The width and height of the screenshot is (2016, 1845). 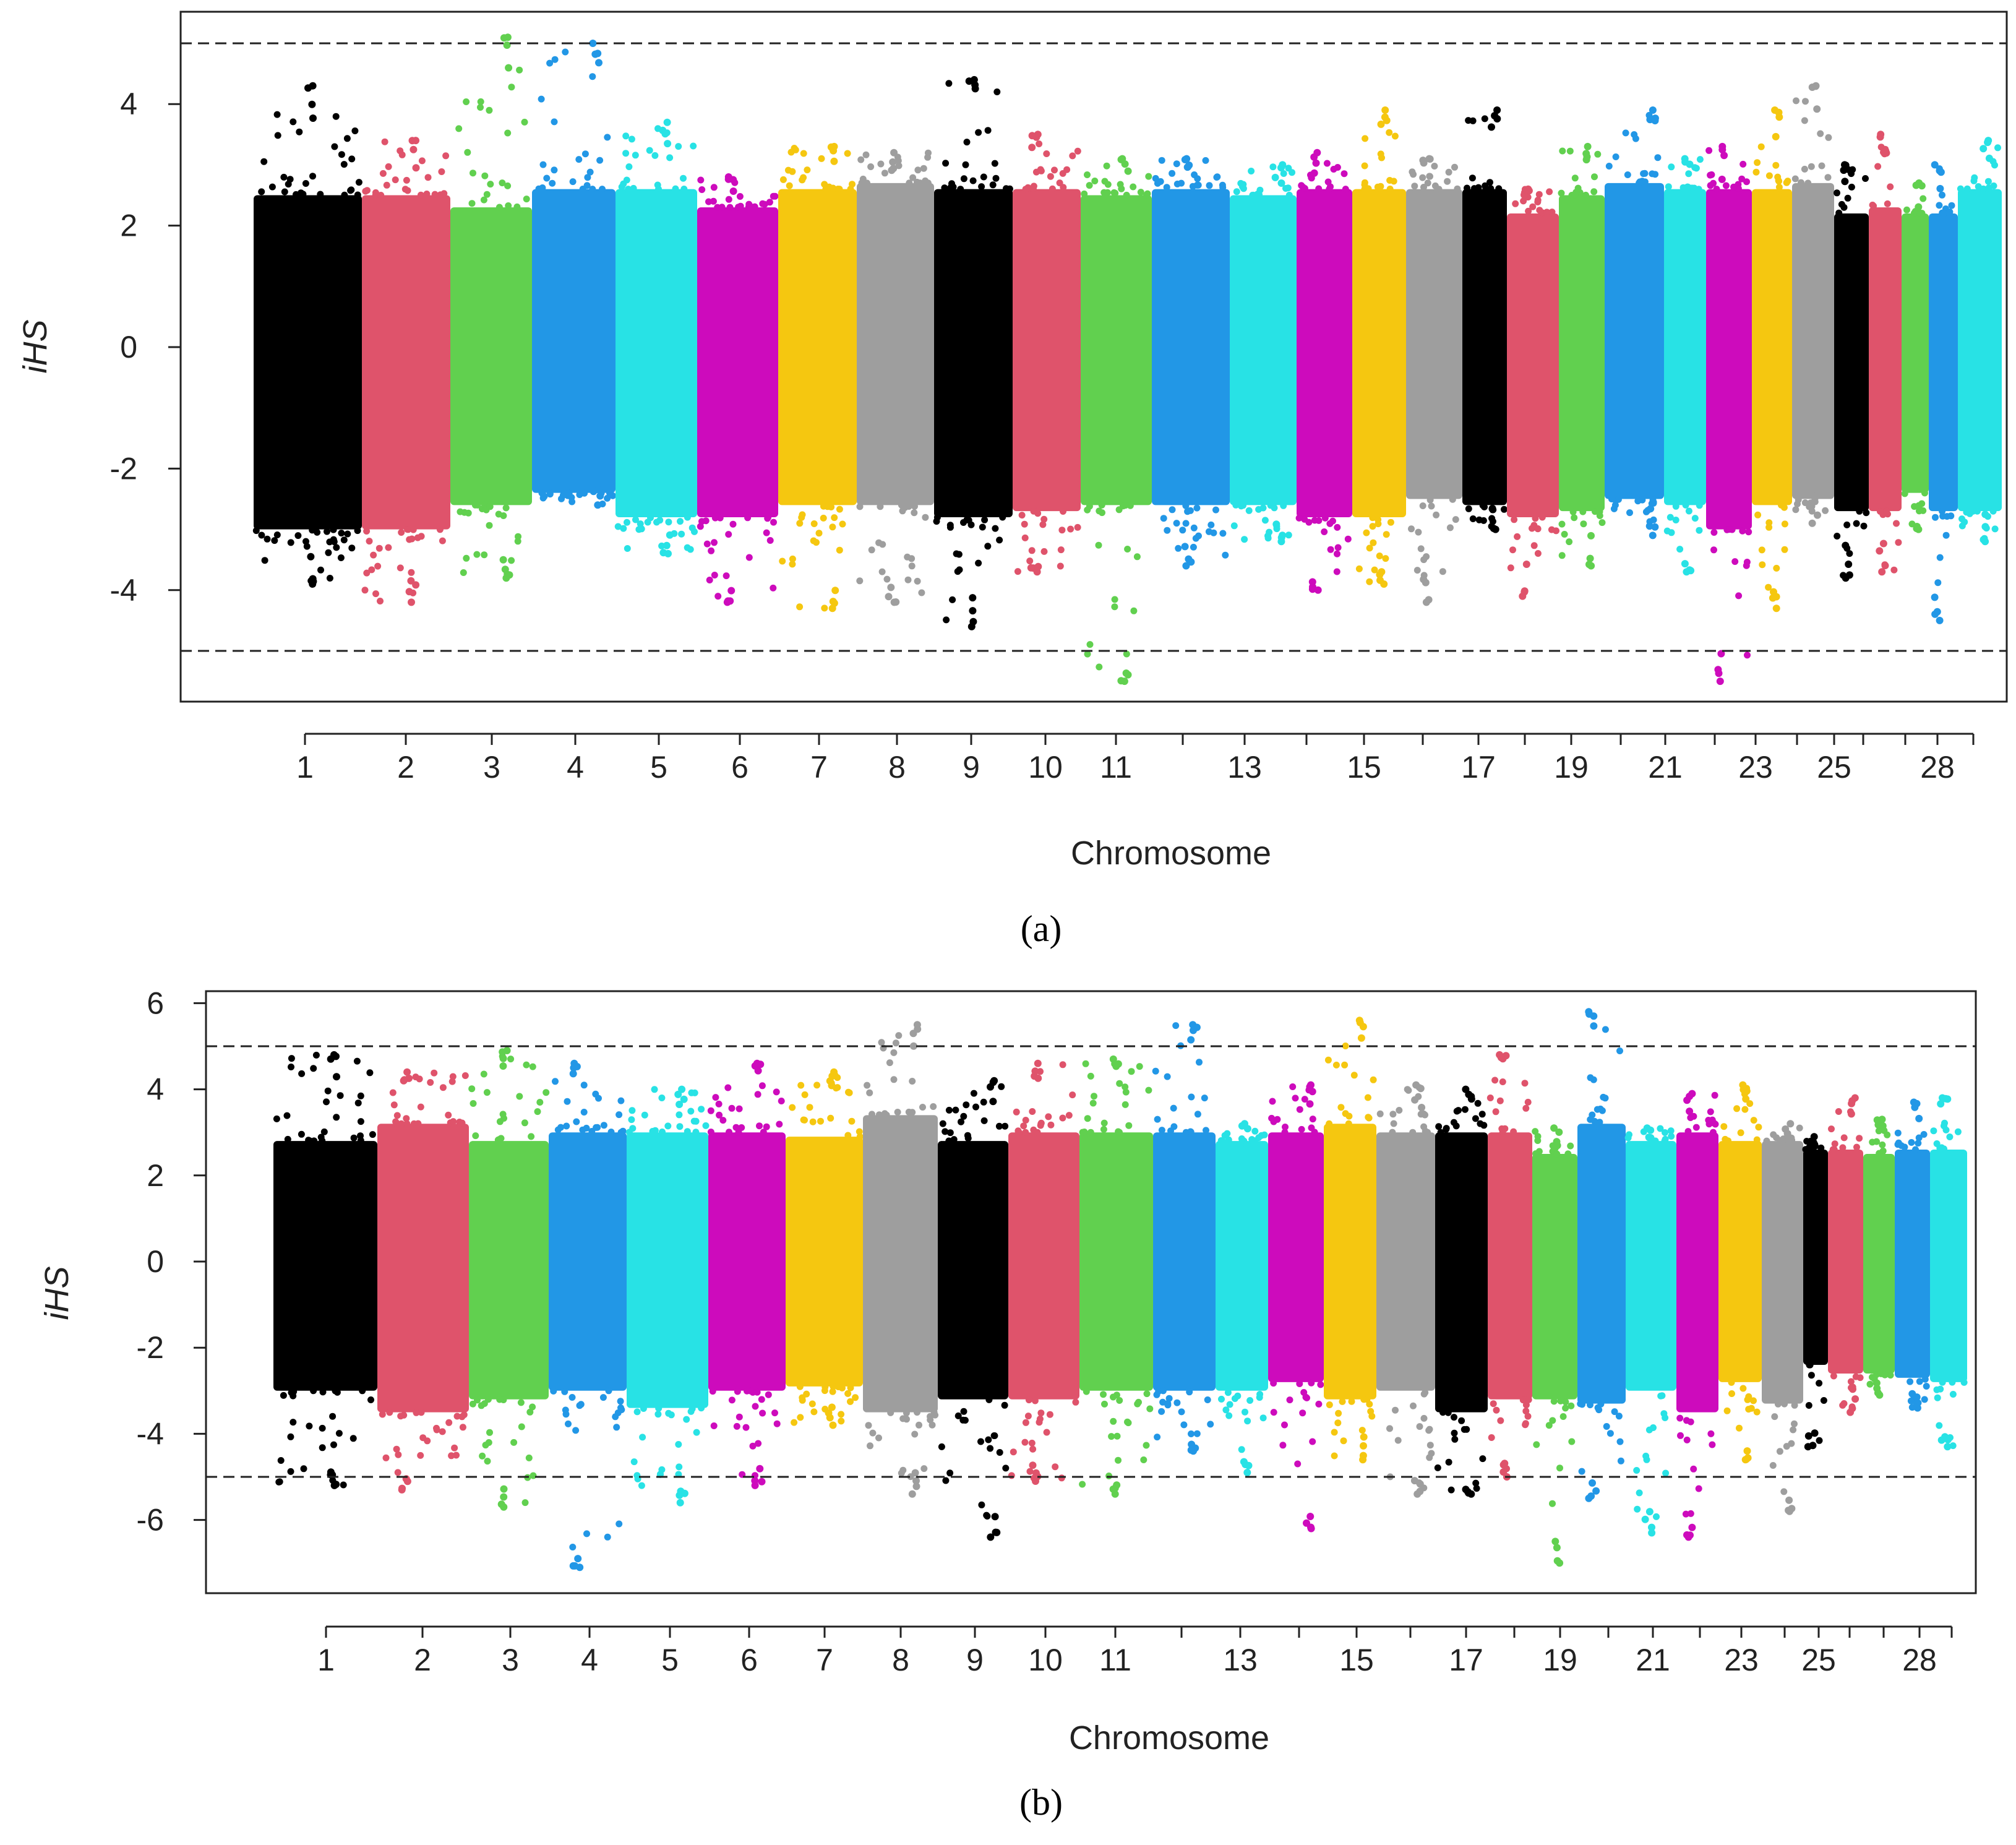 I want to click on panel-a-y-label: iHS, so click(x=35, y=346).